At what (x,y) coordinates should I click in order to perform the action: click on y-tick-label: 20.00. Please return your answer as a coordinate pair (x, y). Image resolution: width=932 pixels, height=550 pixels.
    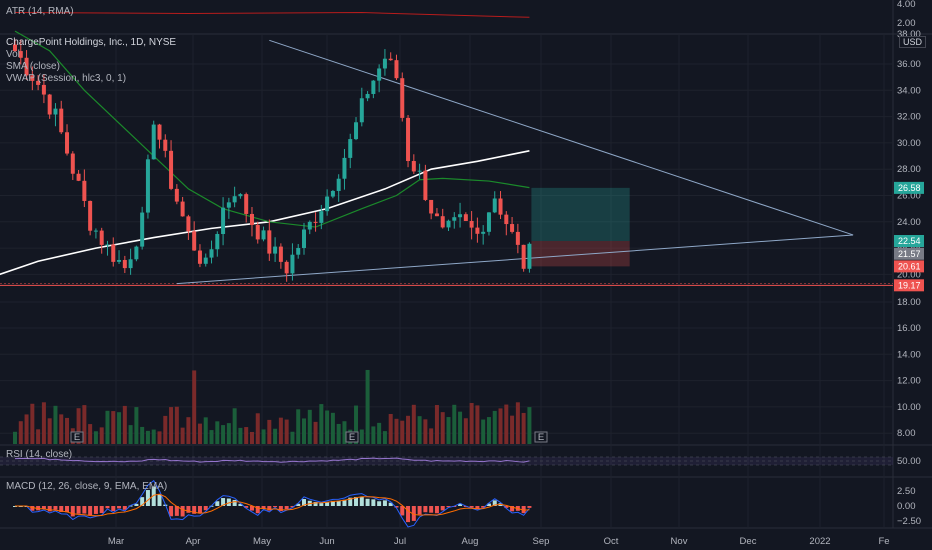
    Looking at the image, I should click on (909, 274).